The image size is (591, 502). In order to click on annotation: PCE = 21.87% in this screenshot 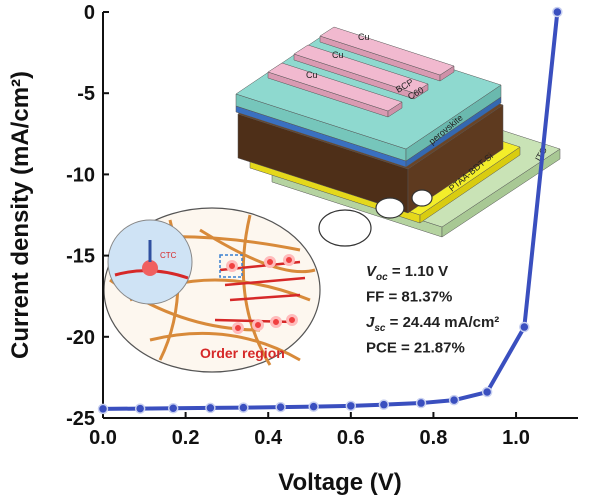, I will do `click(415, 348)`.